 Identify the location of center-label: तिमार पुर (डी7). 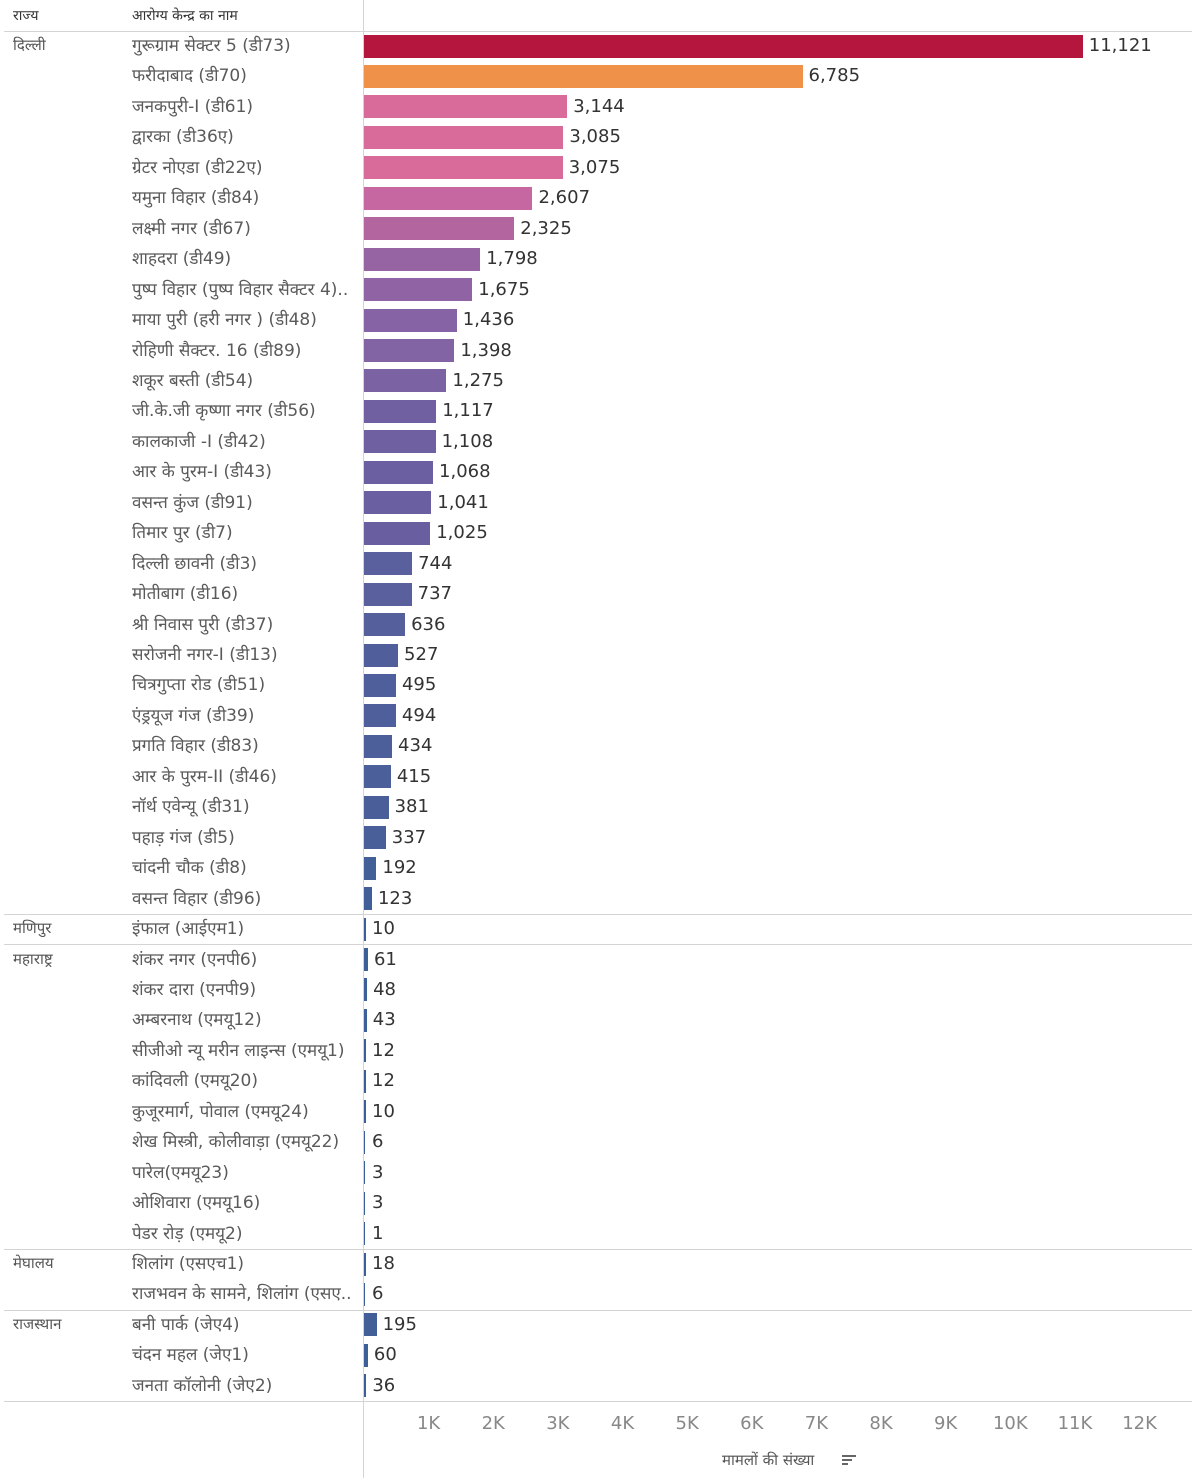
(182, 533).